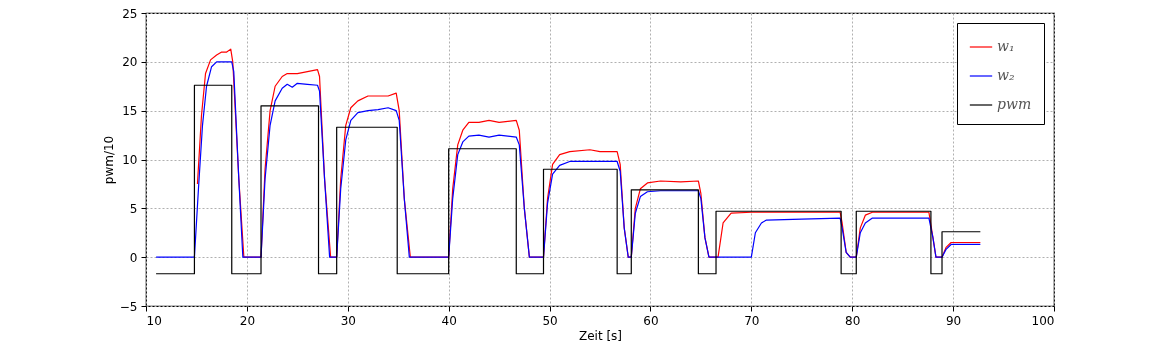  Describe the element at coordinates (651, 320) in the screenshot. I see `x-tick-label: 60` at that location.